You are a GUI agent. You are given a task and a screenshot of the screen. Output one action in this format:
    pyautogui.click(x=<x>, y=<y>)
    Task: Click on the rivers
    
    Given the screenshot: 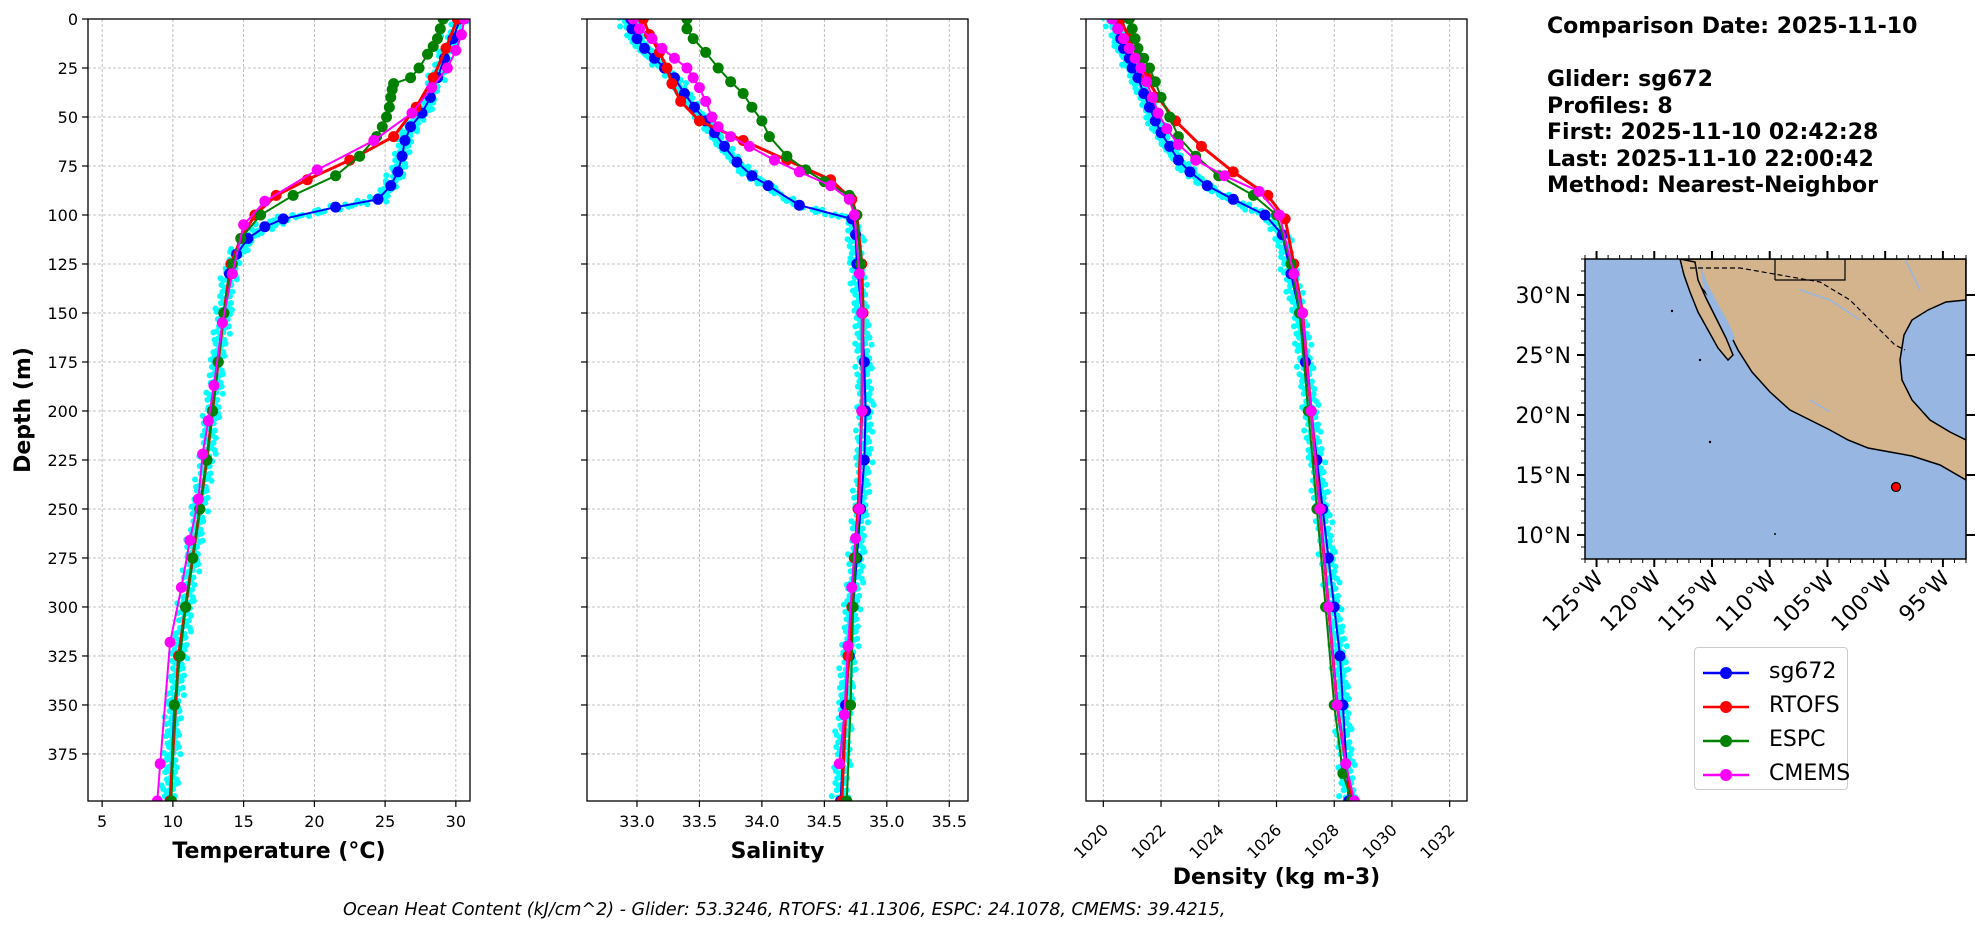 What is the action you would take?
    pyautogui.click(x=1860, y=336)
    